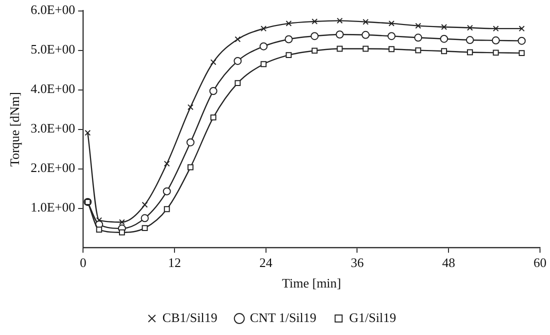 Image resolution: width=550 pixels, height=335 pixels. What do you see at coordinates (312, 283) in the screenshot?
I see `x-axis-title: Time [min]` at bounding box center [312, 283].